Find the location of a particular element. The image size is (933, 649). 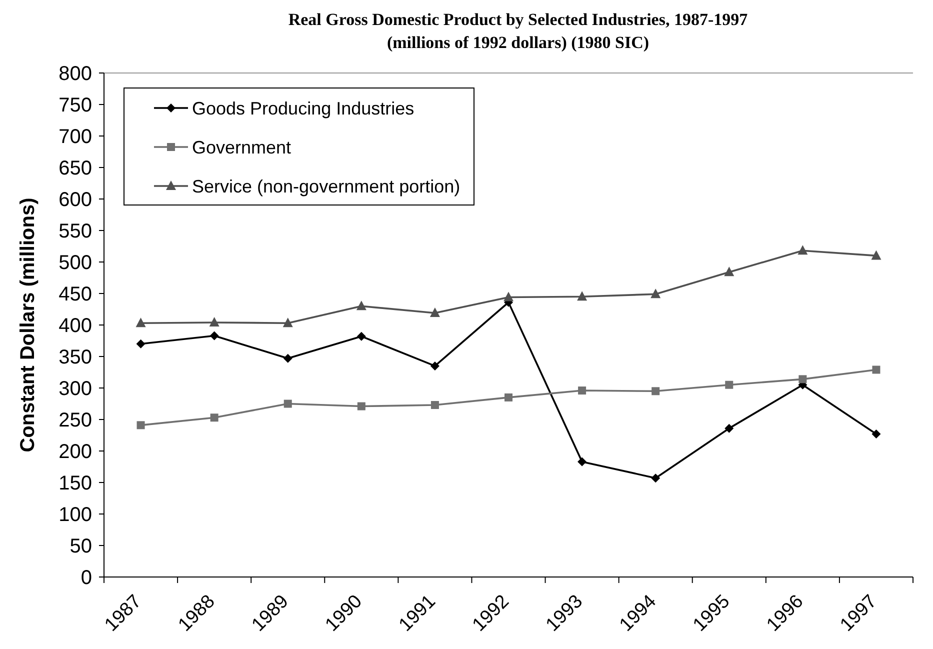

y-tick-label: 50 is located at coordinates (81, 547).